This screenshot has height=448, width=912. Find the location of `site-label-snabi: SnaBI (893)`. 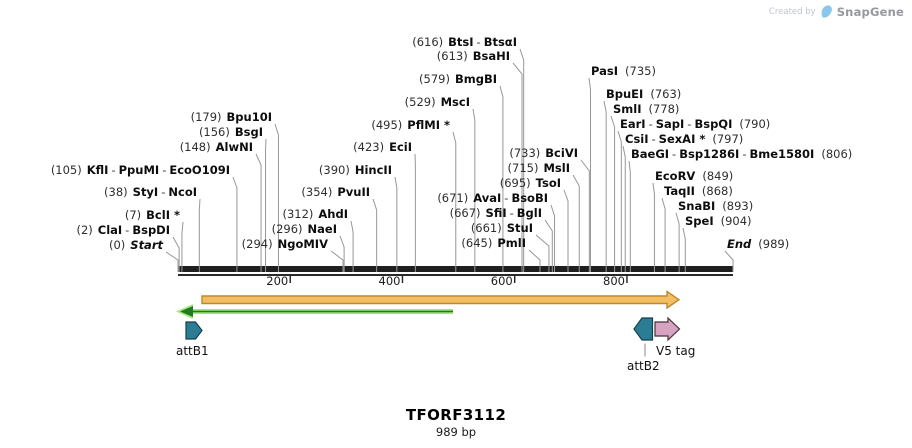

site-label-snabi: SnaBI (893) is located at coordinates (715, 206).